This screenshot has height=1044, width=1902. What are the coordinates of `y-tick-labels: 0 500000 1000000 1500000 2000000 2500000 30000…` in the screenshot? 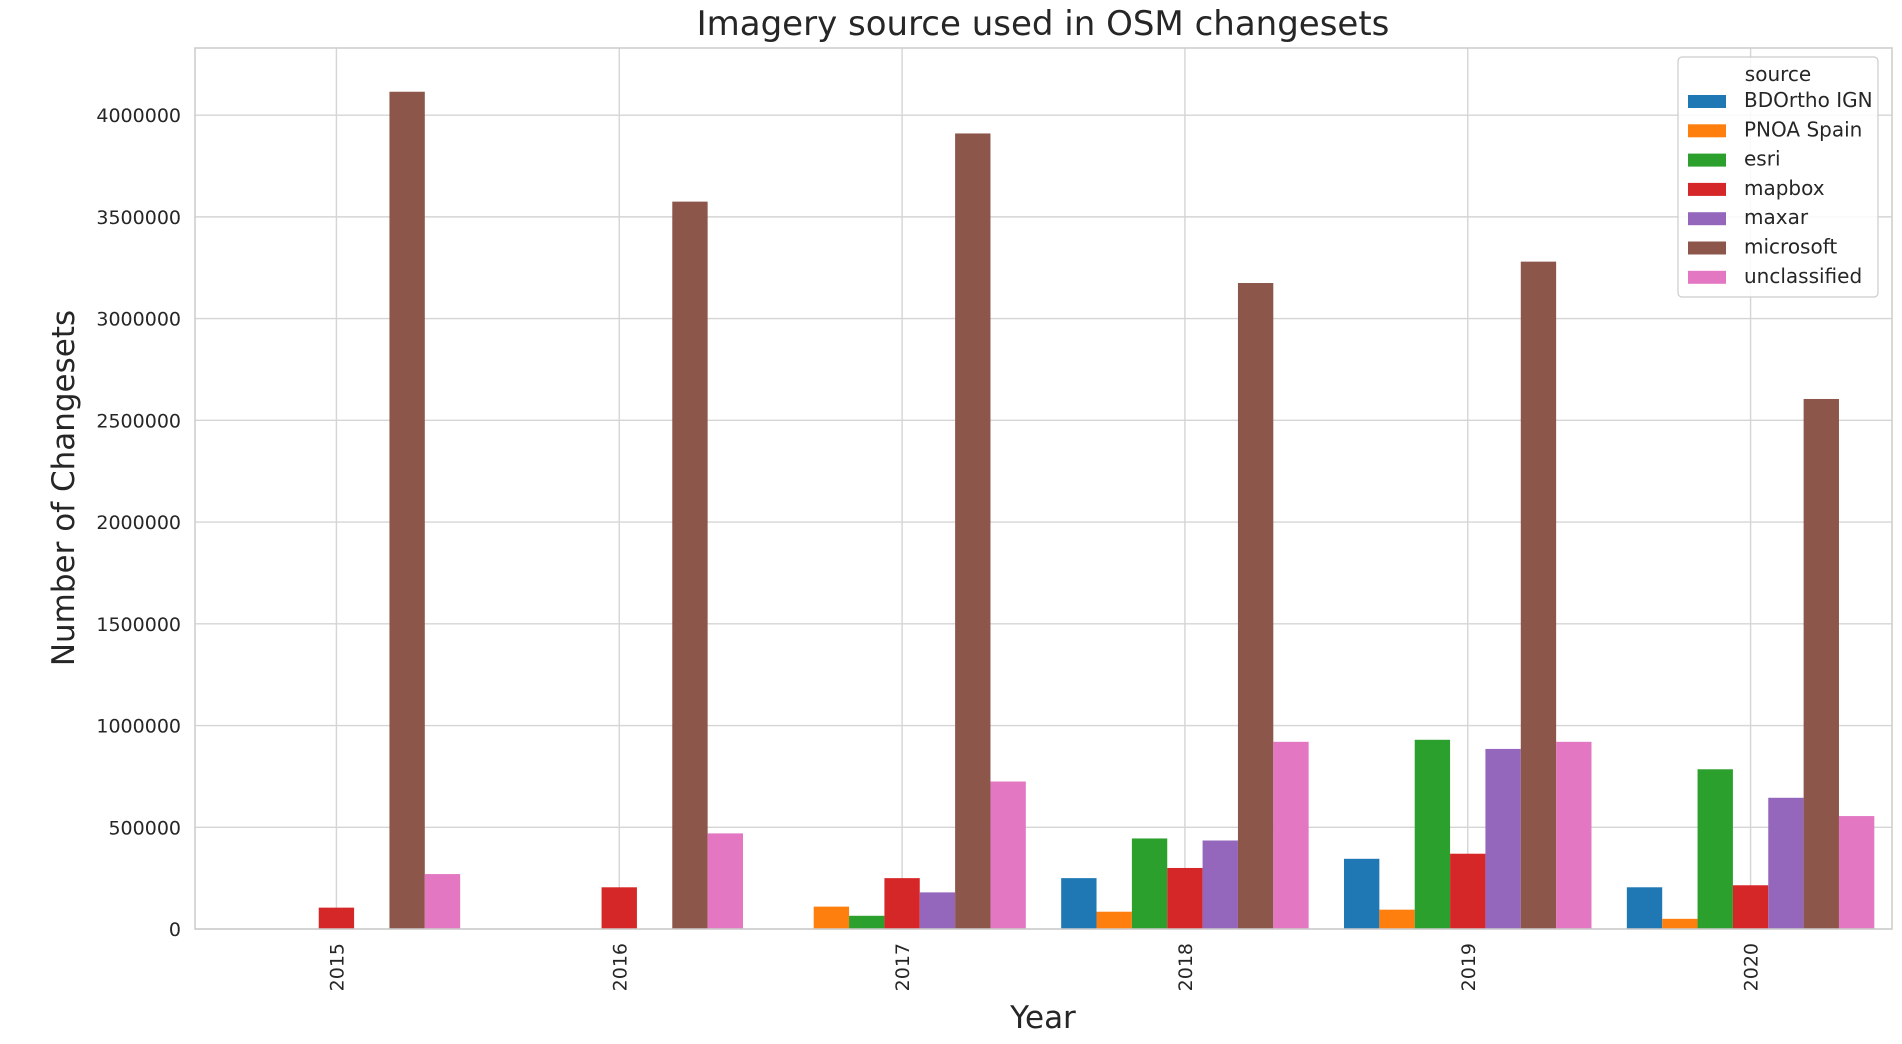 It's located at (138, 523).